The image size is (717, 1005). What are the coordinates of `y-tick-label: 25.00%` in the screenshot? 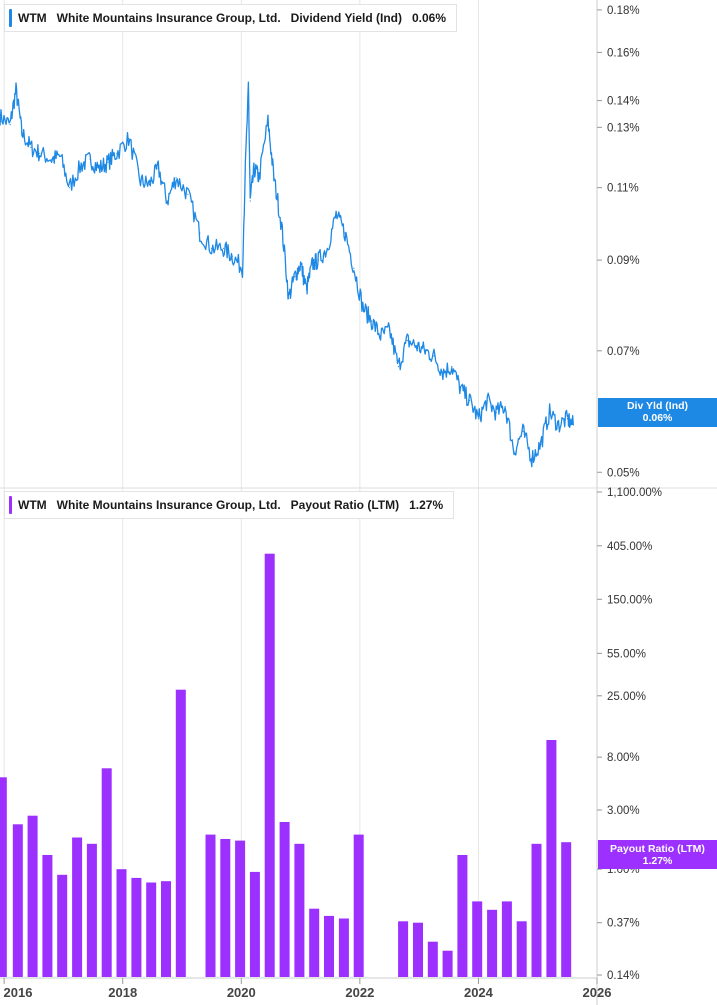 It's located at (626, 697).